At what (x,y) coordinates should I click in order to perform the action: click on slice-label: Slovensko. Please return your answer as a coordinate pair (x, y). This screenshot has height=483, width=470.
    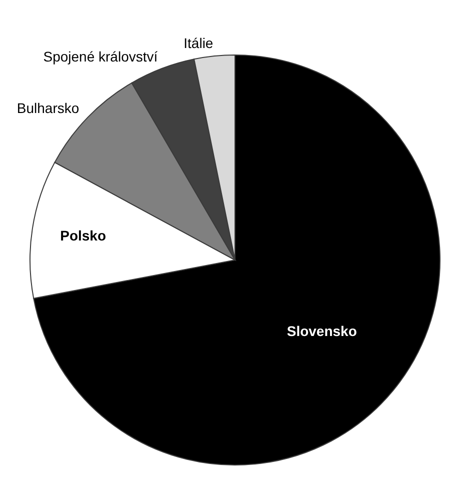
    Looking at the image, I should click on (321, 330).